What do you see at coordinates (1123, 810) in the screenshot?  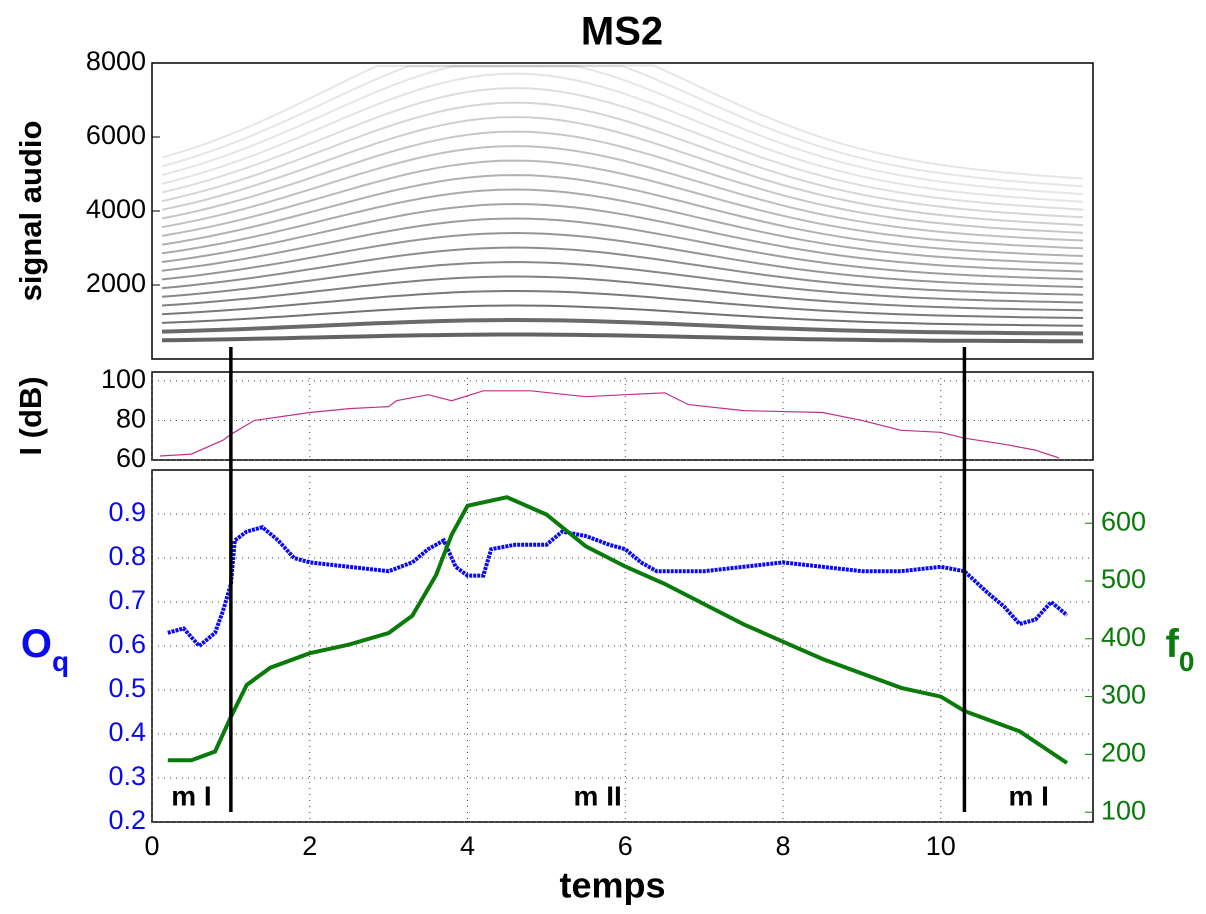 I see `y2-tick-label: 100` at bounding box center [1123, 810].